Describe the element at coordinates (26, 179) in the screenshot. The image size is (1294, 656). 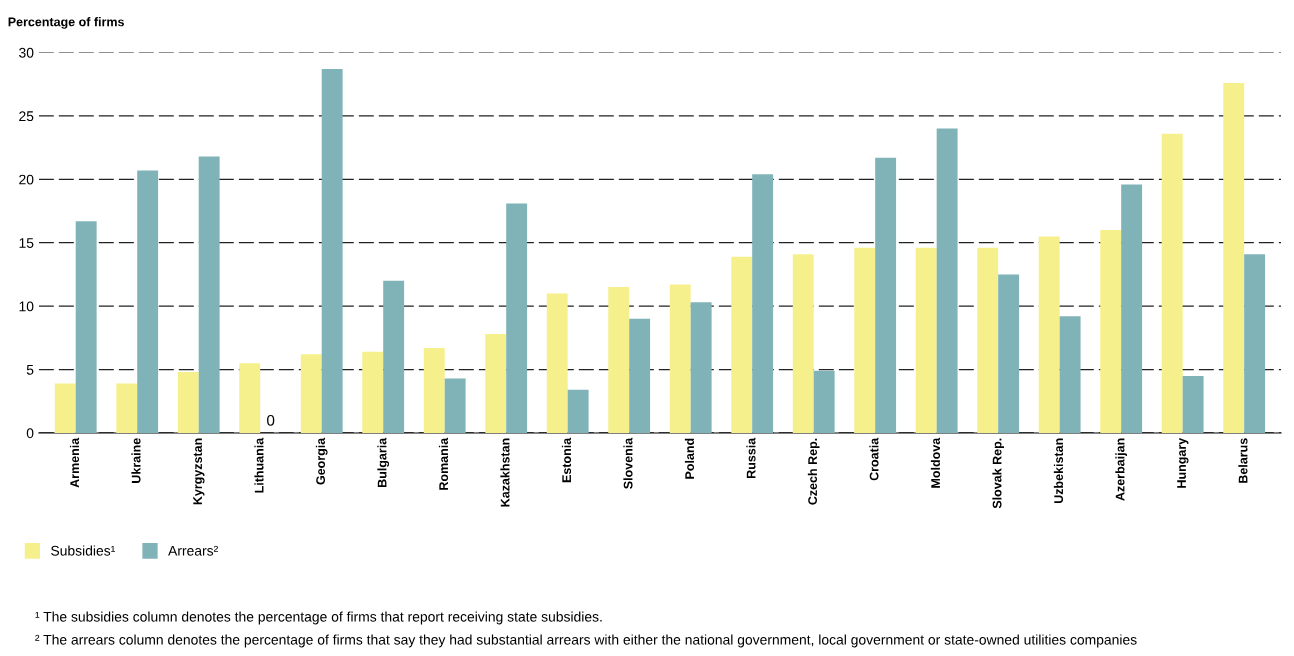
I see `y-tick-label: 20` at that location.